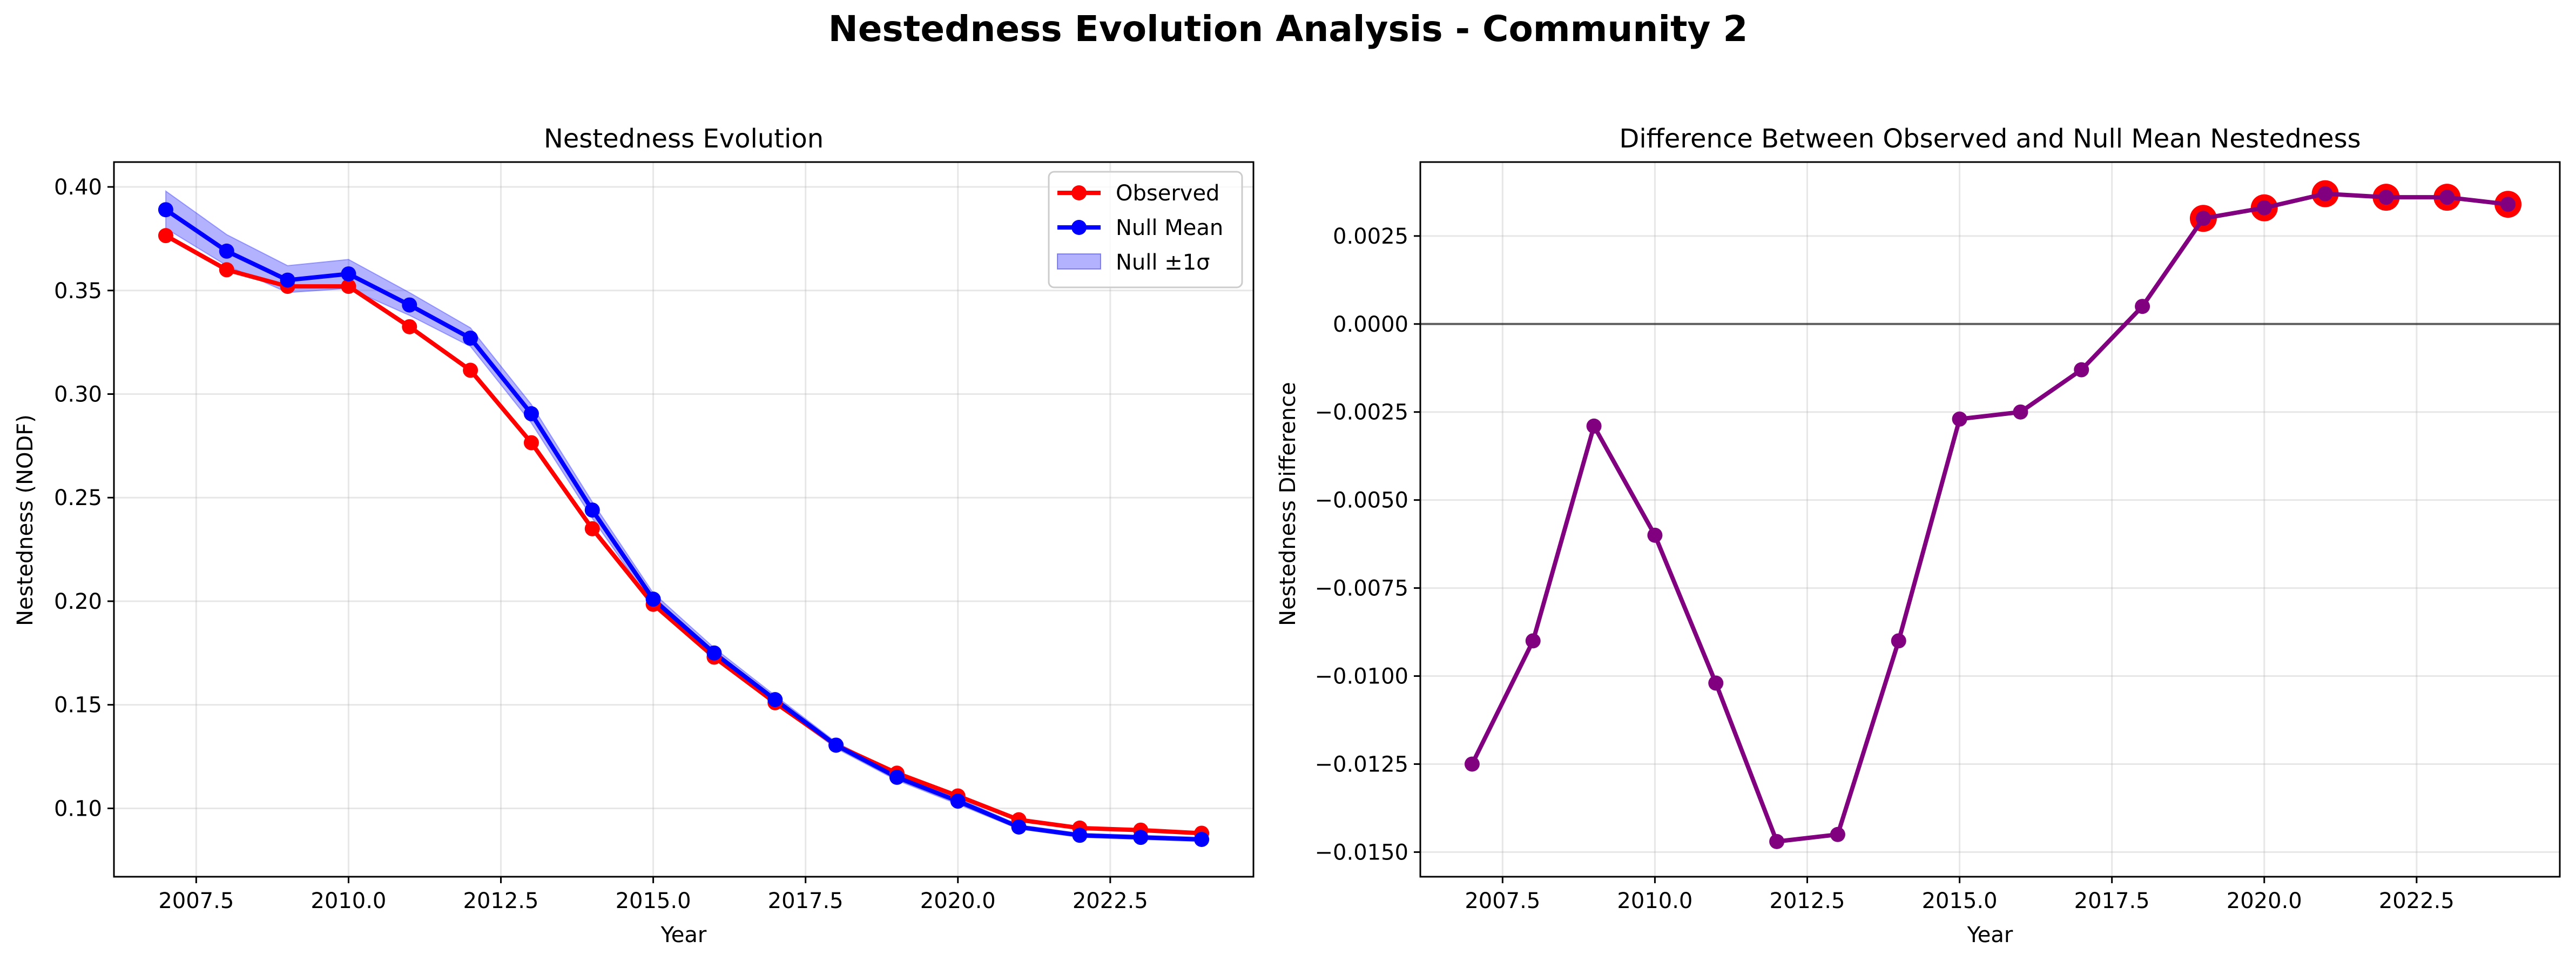 This screenshot has height=961, width=2576. What do you see at coordinates (1990, 935) in the screenshot?
I see `x-axis-label: Year` at bounding box center [1990, 935].